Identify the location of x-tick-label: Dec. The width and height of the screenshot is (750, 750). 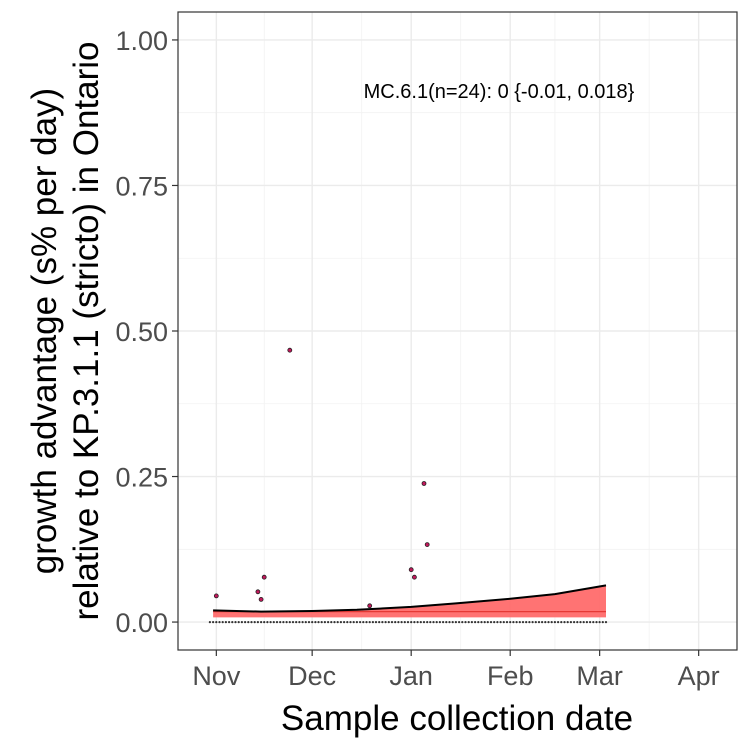
(312, 676).